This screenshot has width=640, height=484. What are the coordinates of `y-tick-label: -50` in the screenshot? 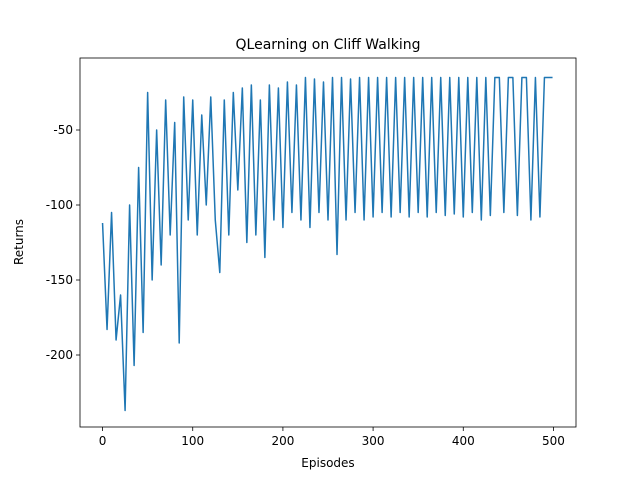 It's located at (63, 130).